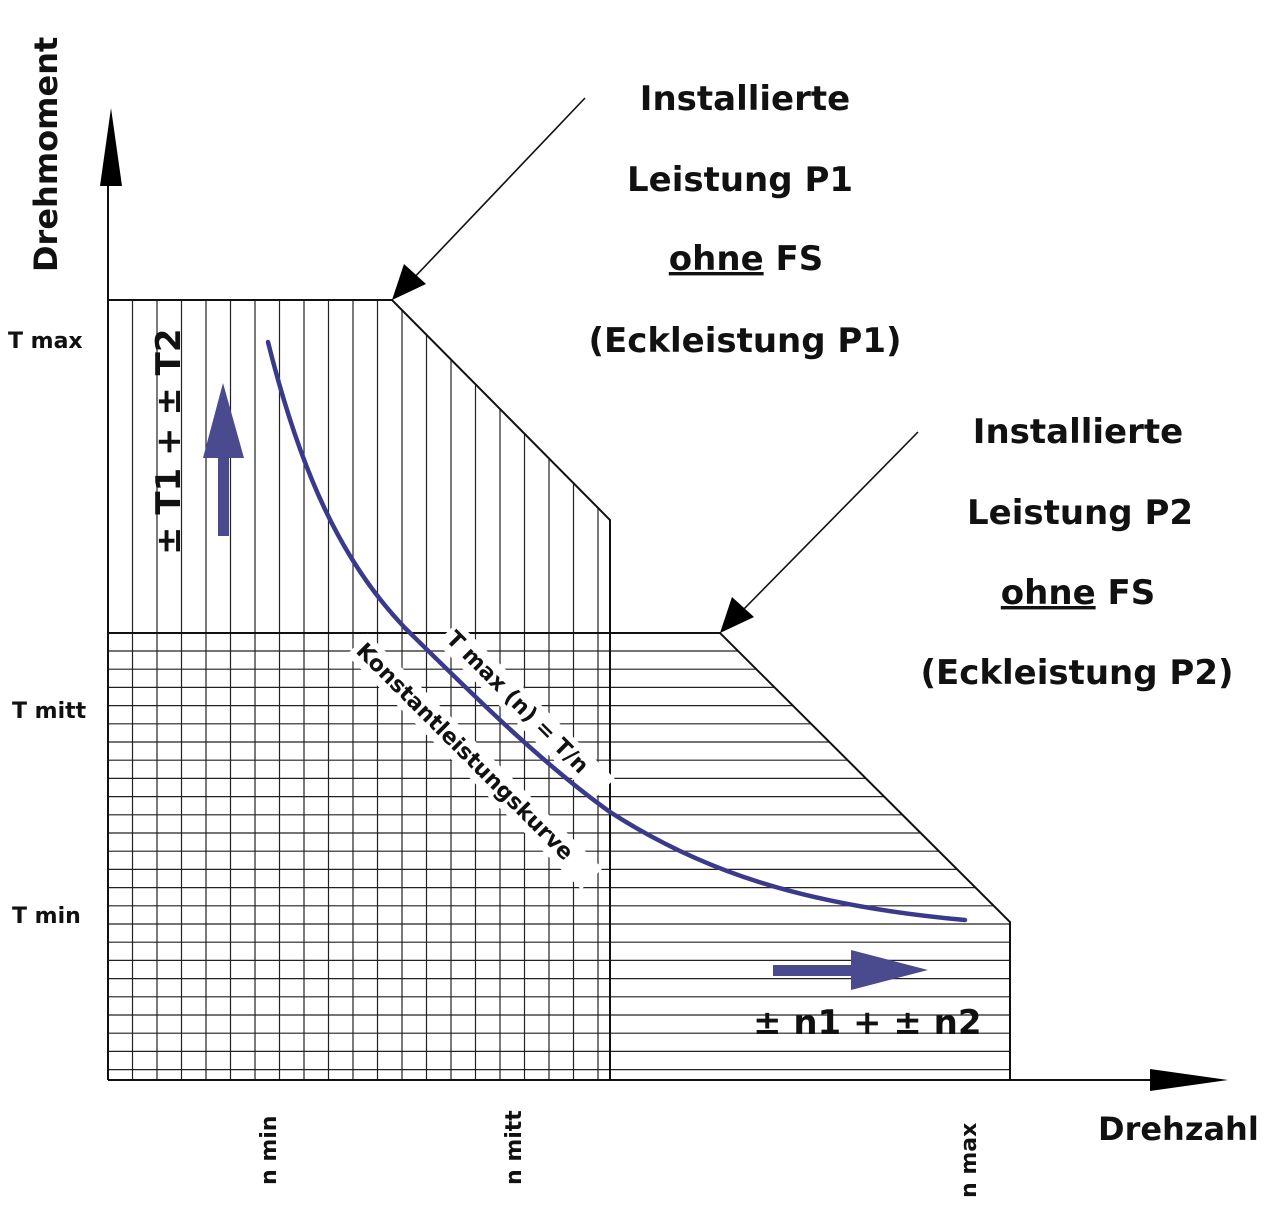 The image size is (1280, 1205). I want to click on p2-label-line3: ohne FS, so click(1078, 593).